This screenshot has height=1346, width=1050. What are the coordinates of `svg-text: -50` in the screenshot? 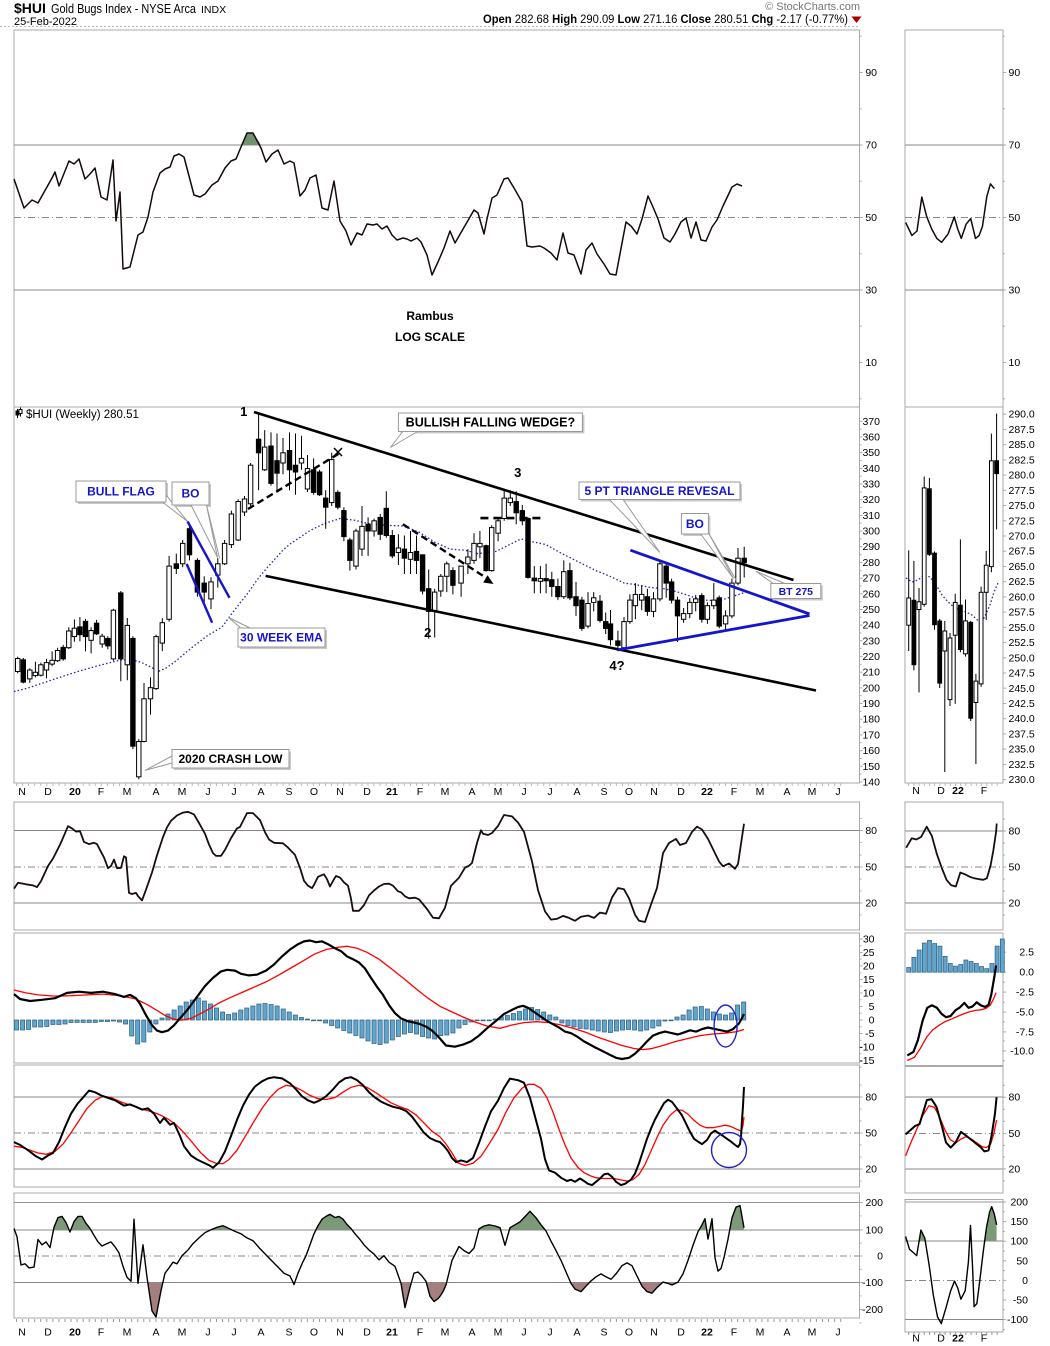 It's located at (1020, 1301).